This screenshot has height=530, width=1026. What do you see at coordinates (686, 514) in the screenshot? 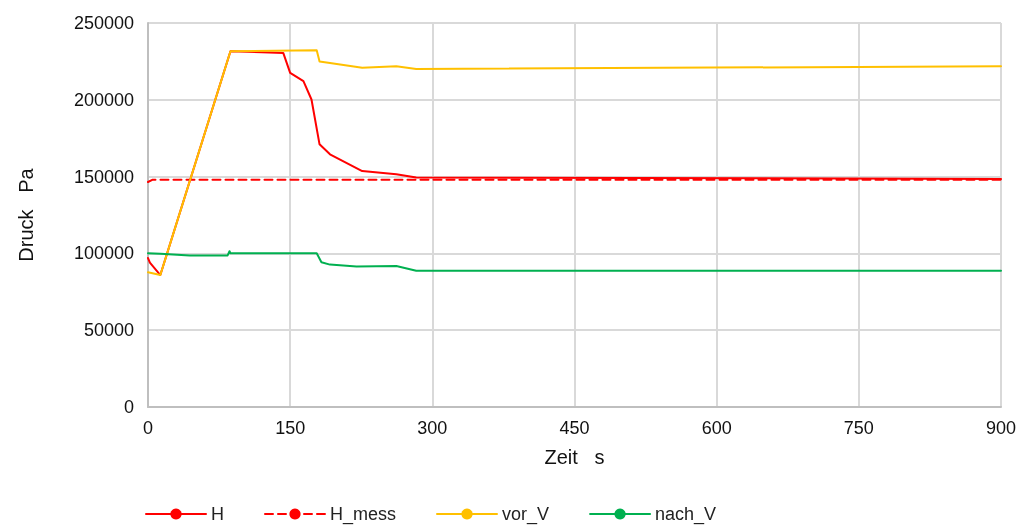
I see `legend-label: nach_V` at bounding box center [686, 514].